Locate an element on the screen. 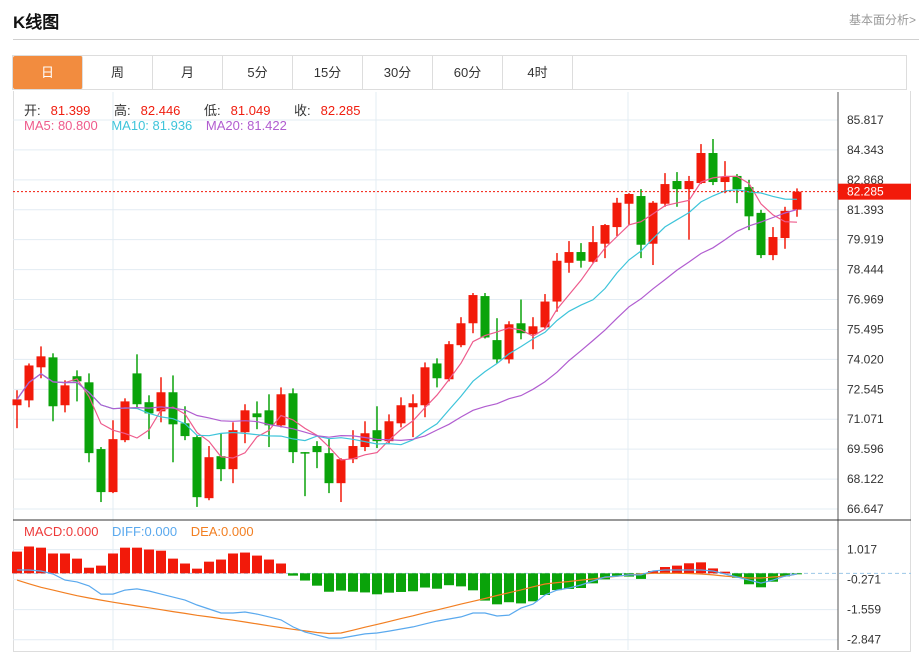  price-tick-label: 82.868 is located at coordinates (865, 180).